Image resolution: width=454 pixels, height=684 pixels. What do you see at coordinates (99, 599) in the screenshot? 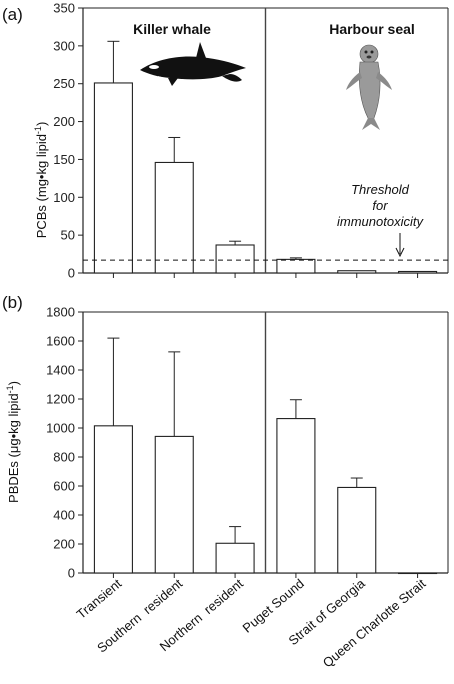
I see `x-category-label: Transient` at bounding box center [99, 599].